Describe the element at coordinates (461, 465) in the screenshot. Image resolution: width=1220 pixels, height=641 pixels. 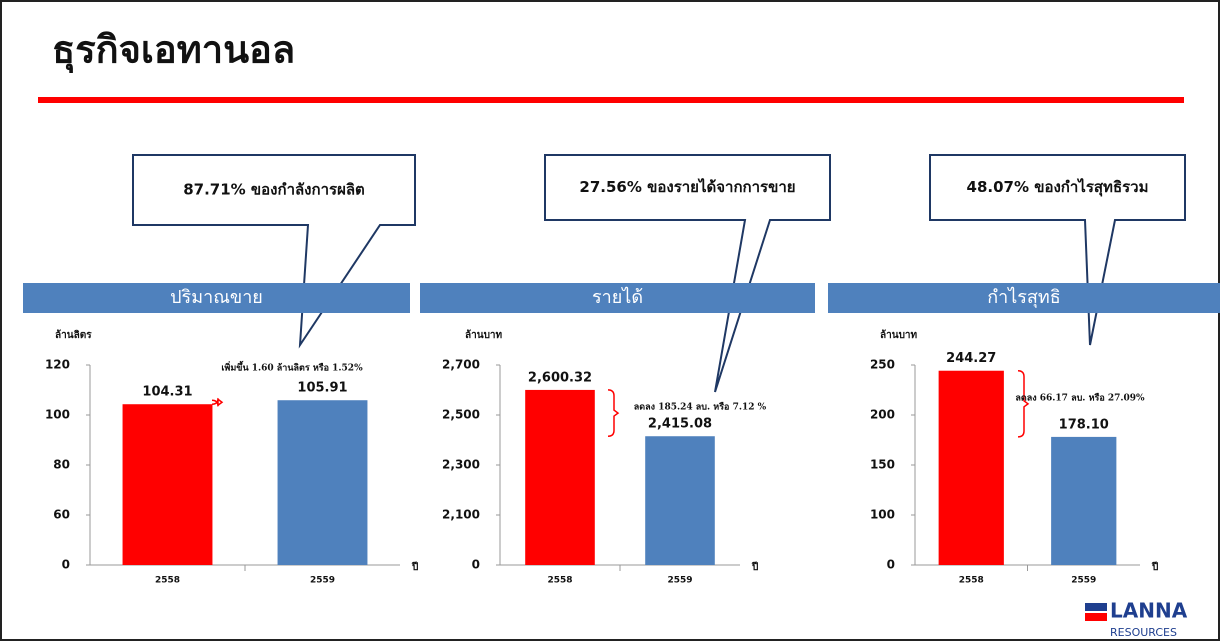
I see `y-tick-label: 2,300` at that location.